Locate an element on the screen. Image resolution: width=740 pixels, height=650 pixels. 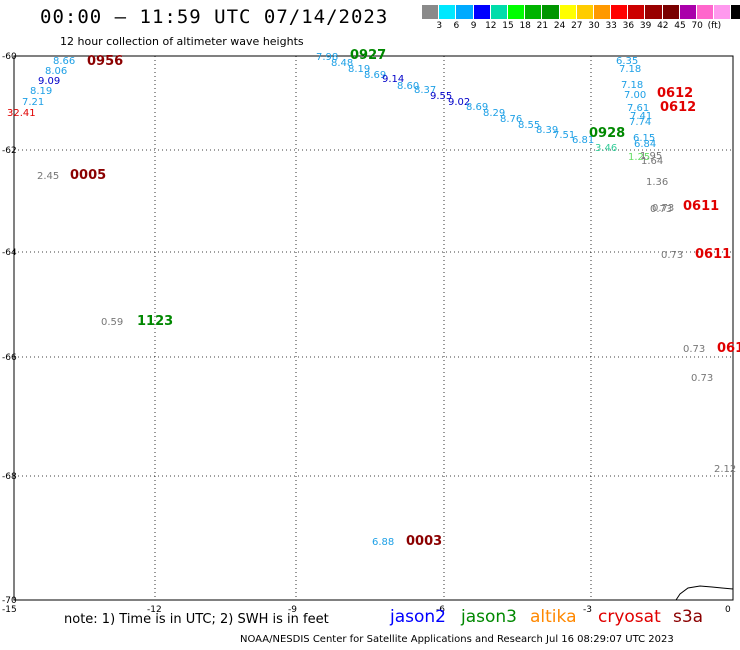
wave-height-label: 0.59 is located at coordinates (112, 322).